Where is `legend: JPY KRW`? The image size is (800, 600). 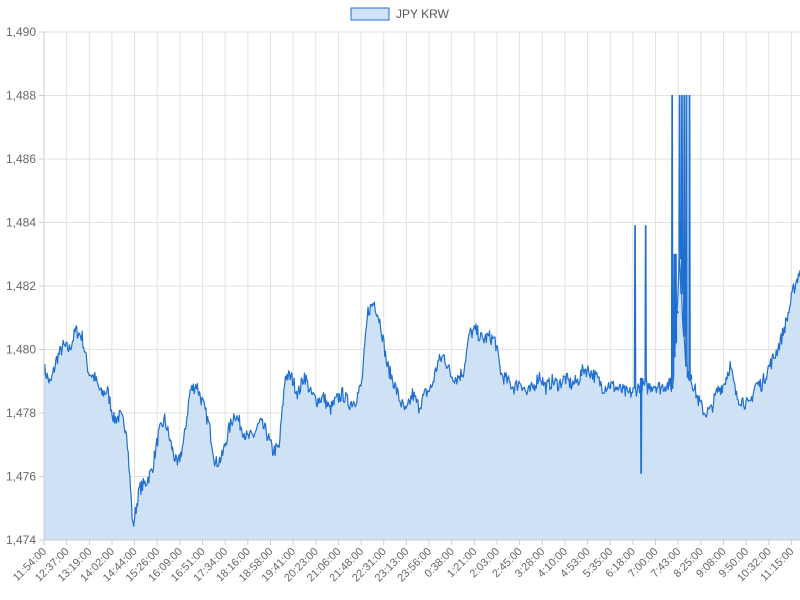
legend: JPY KRW is located at coordinates (400, 14).